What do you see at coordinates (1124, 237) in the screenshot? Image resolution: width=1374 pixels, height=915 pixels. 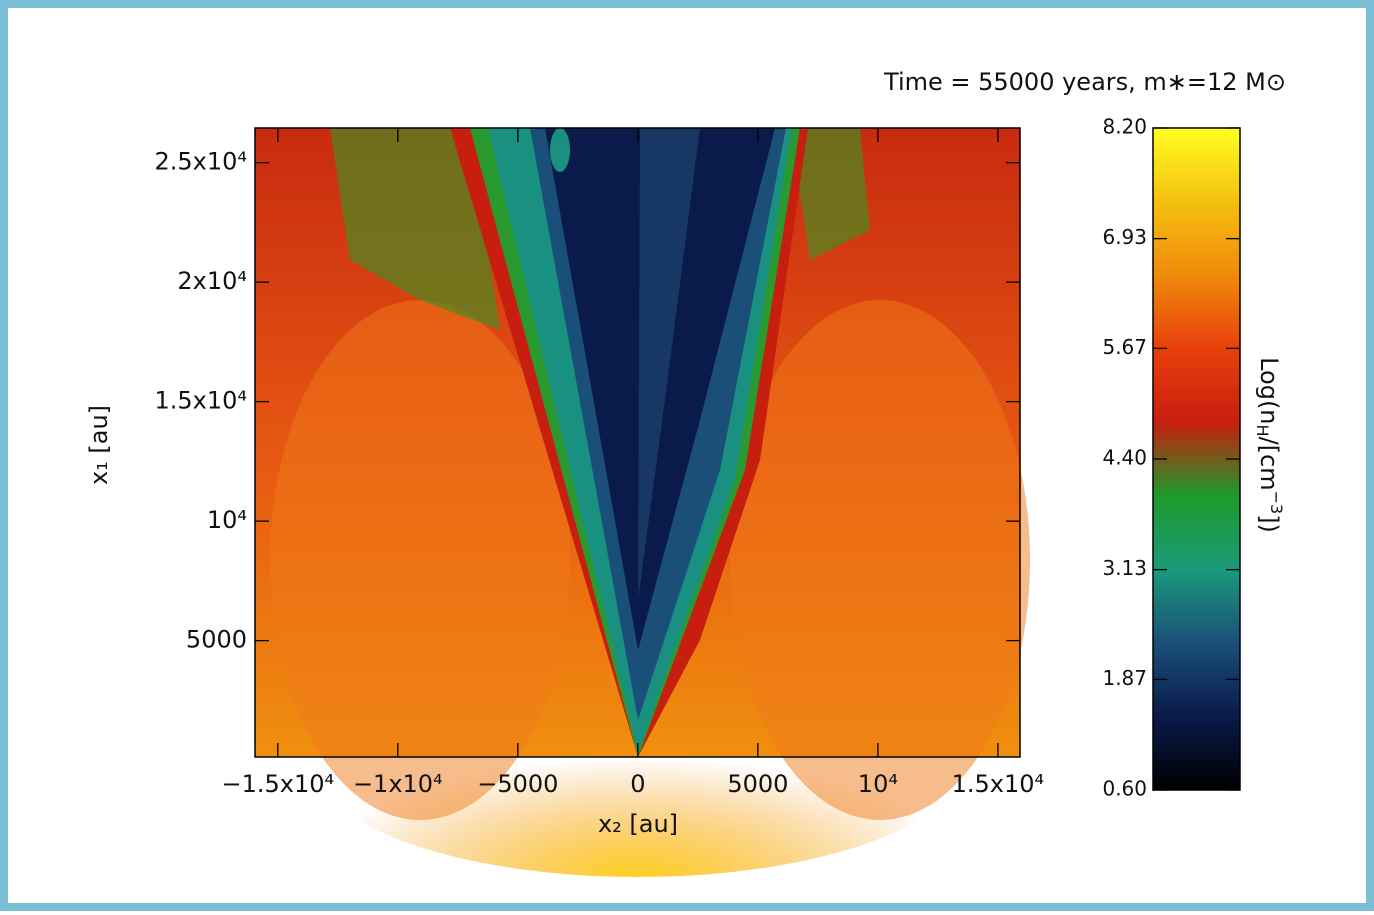 I see `colorbar-tick-label: 6.93` at bounding box center [1124, 237].